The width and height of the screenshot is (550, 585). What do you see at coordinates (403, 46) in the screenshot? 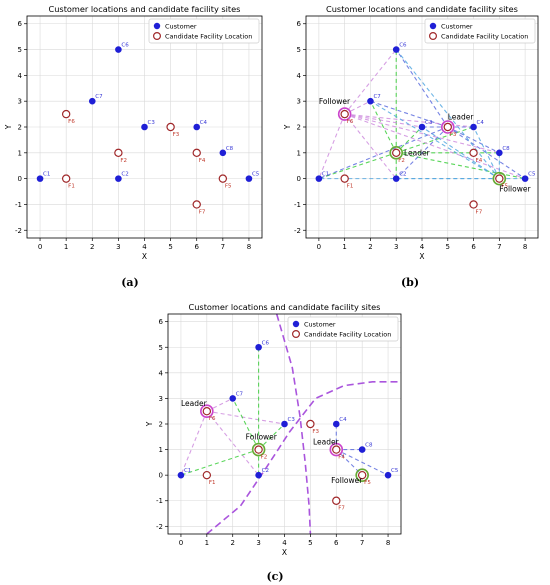
I see `customer-label: C6` at bounding box center [403, 46].